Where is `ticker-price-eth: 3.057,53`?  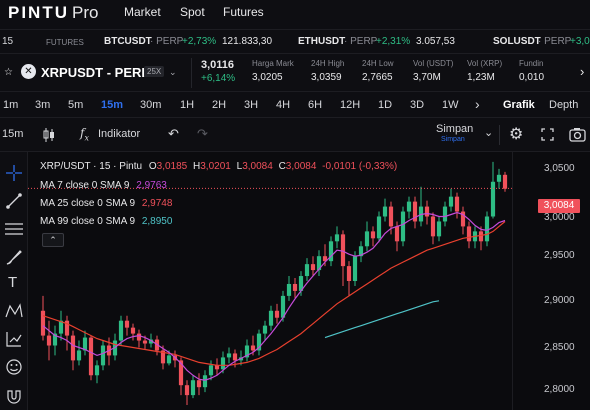
ticker-price-eth: 3.057,53 is located at coordinates (435, 41).